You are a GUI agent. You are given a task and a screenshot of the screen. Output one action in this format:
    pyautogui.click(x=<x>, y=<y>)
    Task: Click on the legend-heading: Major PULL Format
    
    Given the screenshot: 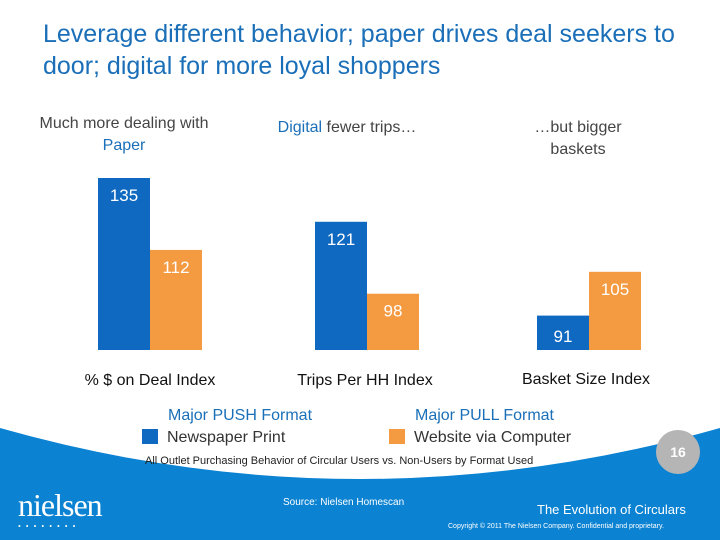 What is the action you would take?
    pyautogui.click(x=484, y=415)
    